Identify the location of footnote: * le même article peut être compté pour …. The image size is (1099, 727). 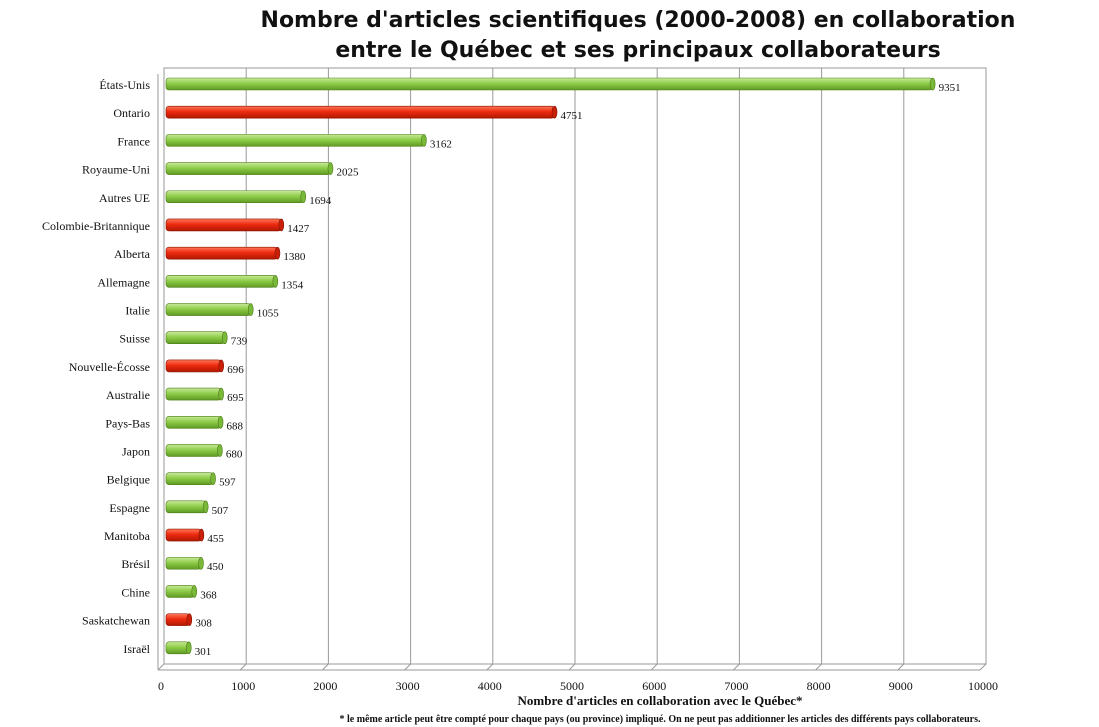
(660, 719).